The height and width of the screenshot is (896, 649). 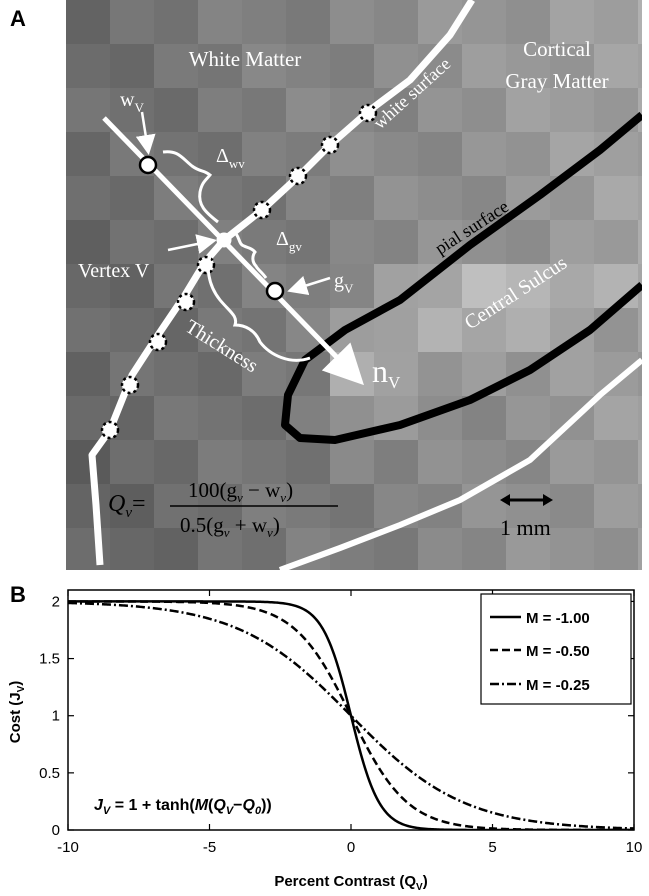 What do you see at coordinates (230, 158) in the screenshot?
I see `delta-wv-label: Δwv` at bounding box center [230, 158].